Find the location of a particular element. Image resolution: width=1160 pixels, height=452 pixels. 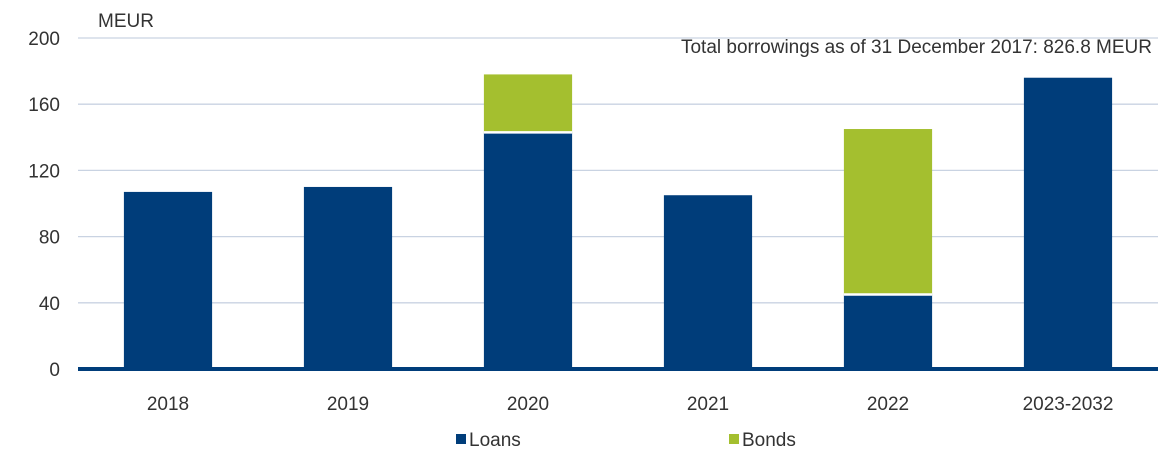

bar-loans-2019 is located at coordinates (348, 277).